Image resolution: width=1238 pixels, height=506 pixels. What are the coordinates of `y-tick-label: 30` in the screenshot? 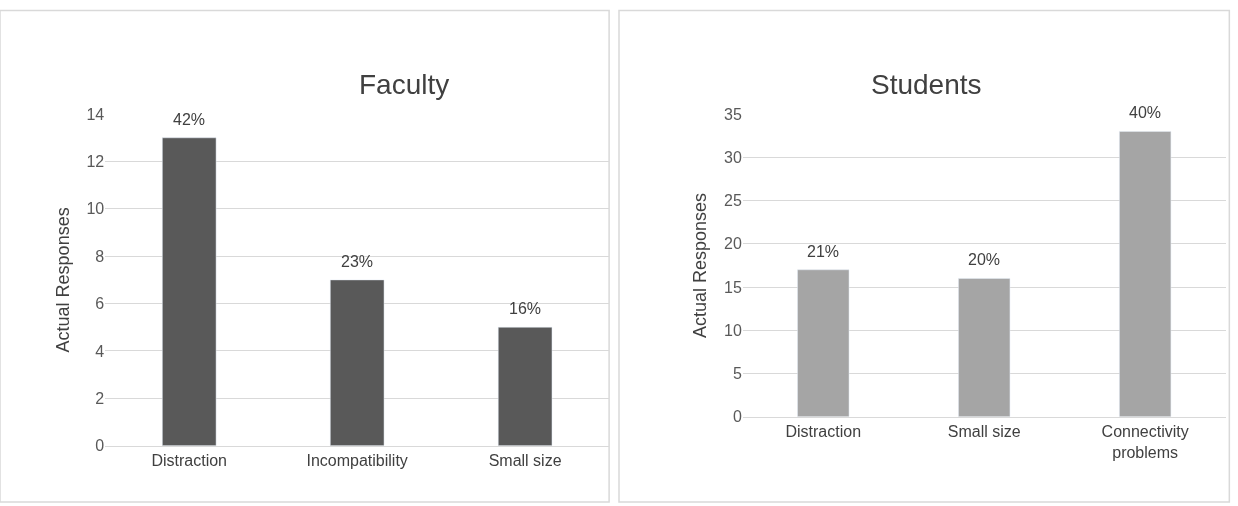 It's located at (733, 157).